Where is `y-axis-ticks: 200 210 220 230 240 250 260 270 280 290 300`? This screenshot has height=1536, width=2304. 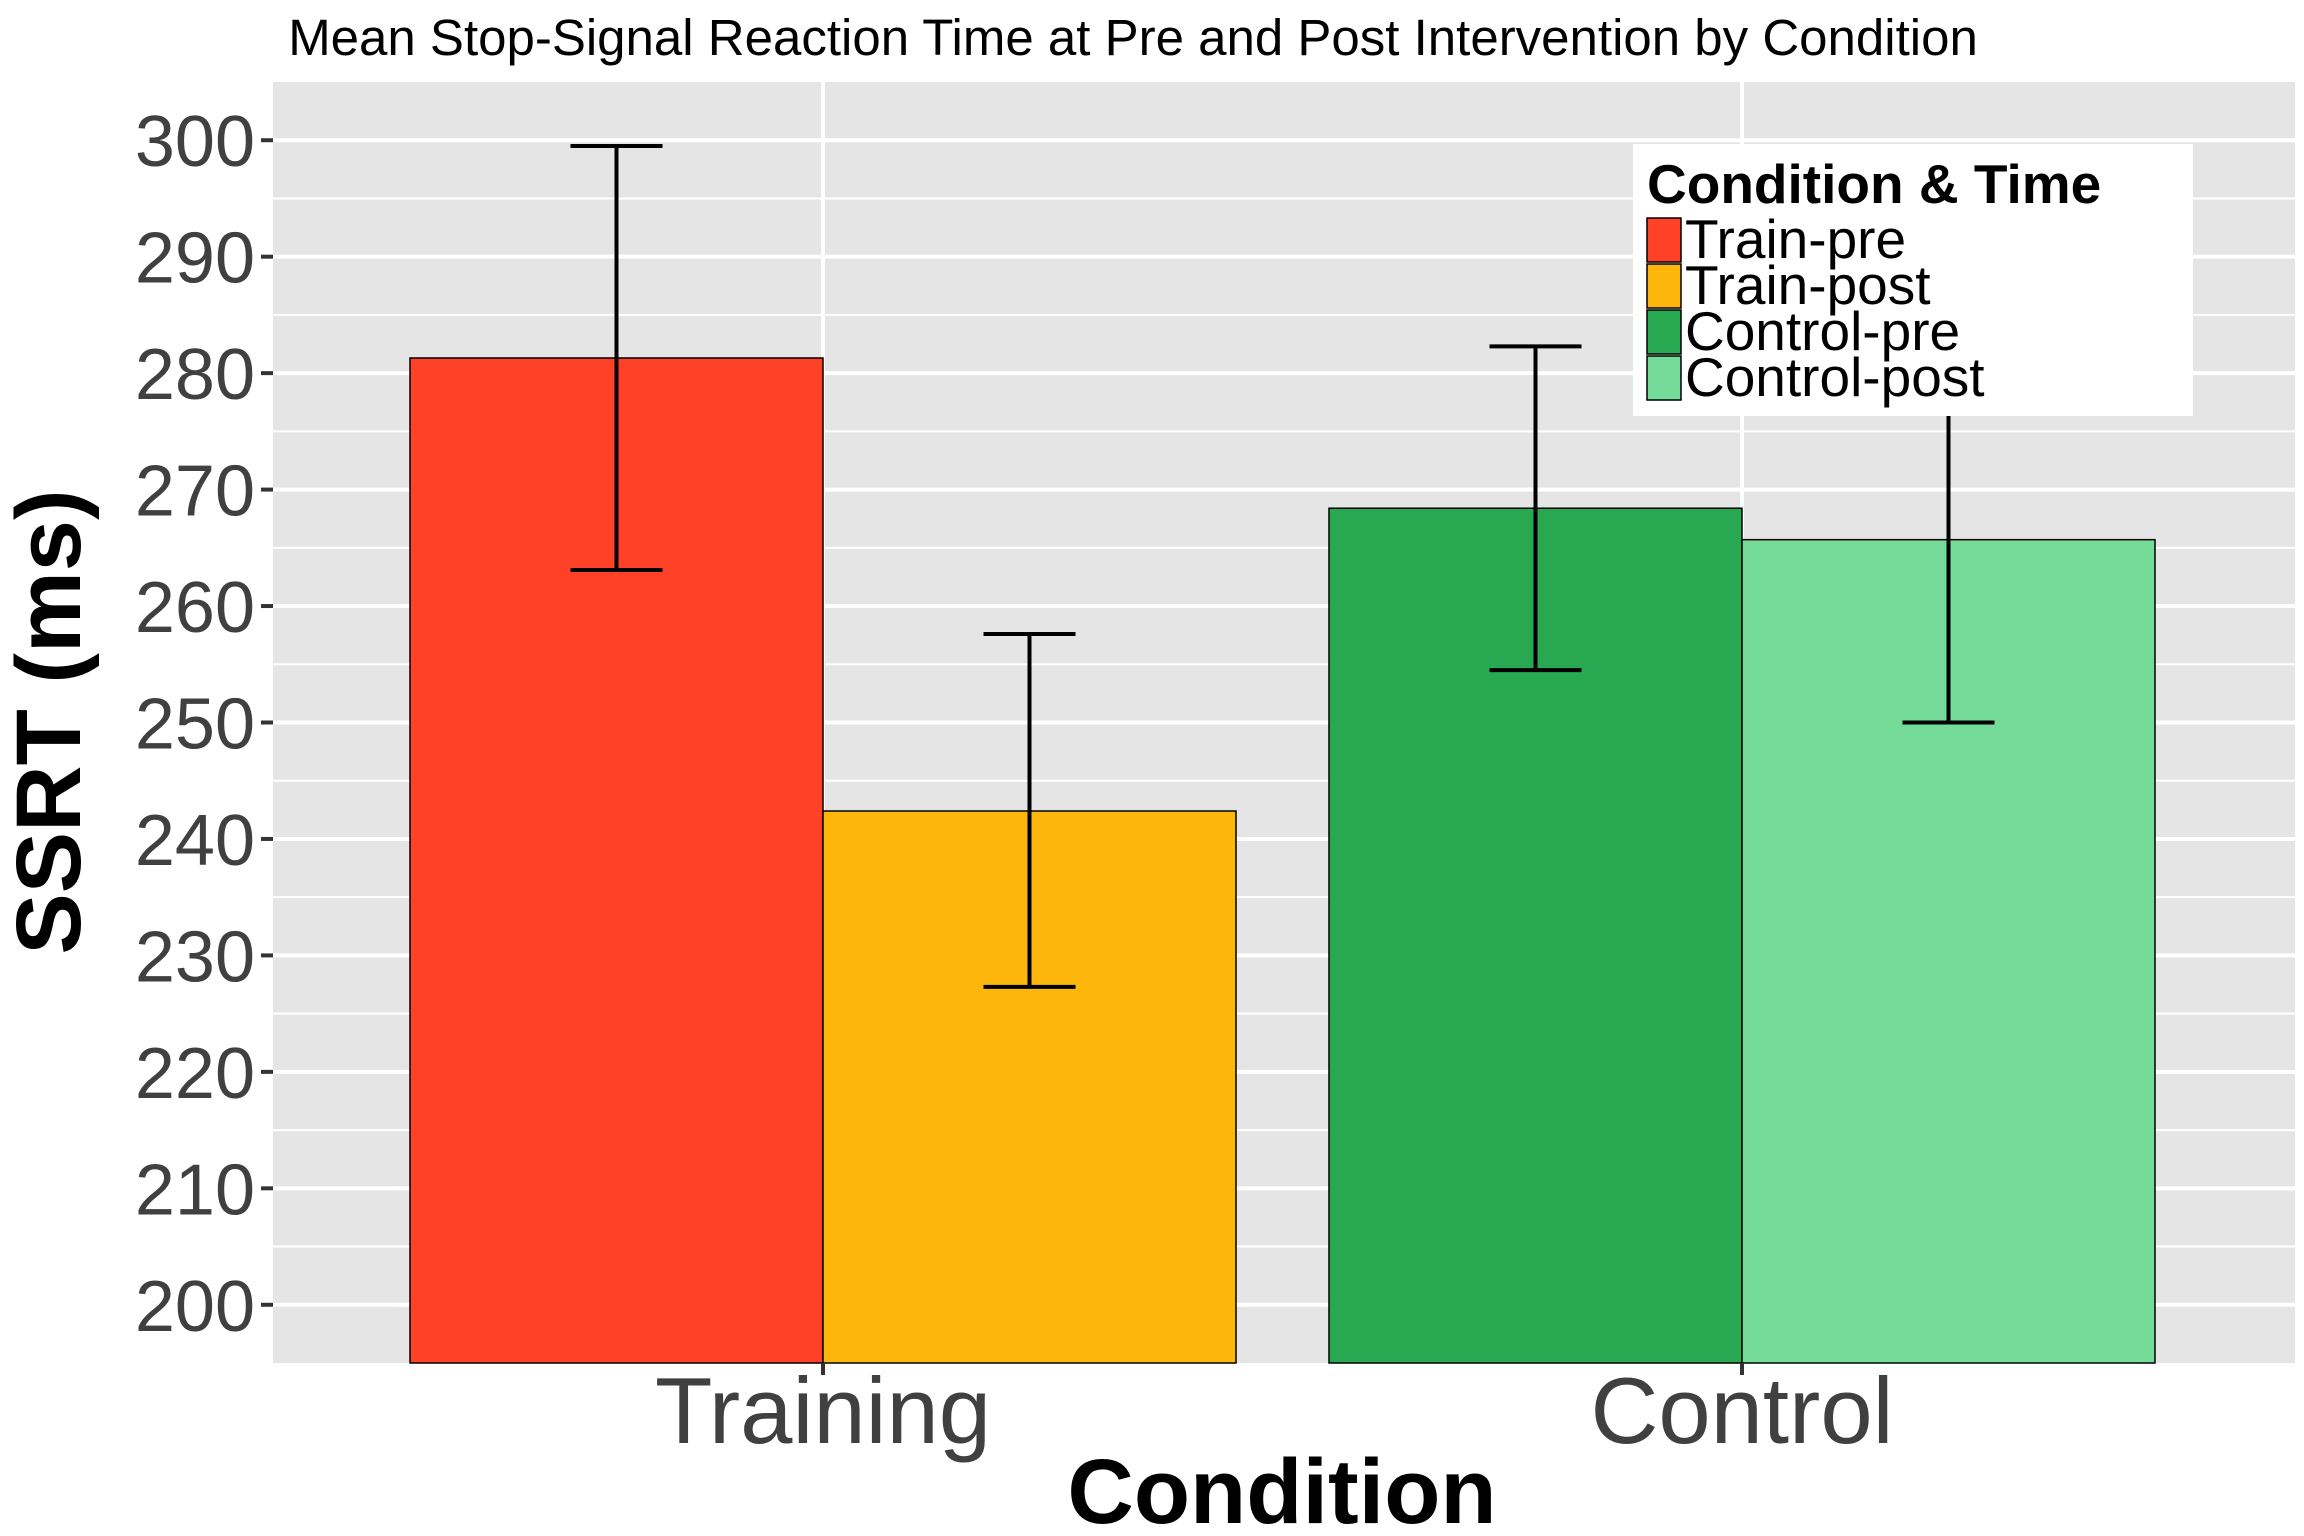 y-axis-ticks: 200 210 220 230 240 250 260 270 280 290 300 is located at coordinates (204, 724).